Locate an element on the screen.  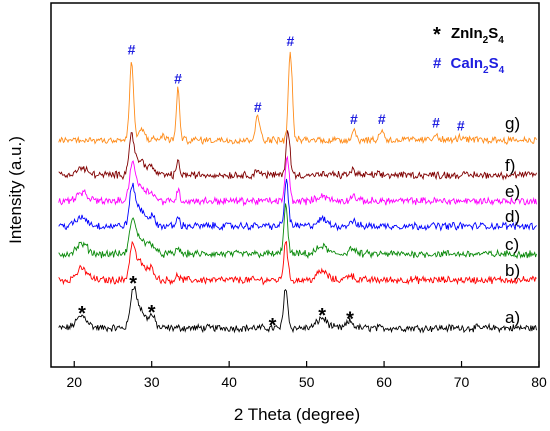
x-tick-label: 20 is located at coordinates (74, 382).